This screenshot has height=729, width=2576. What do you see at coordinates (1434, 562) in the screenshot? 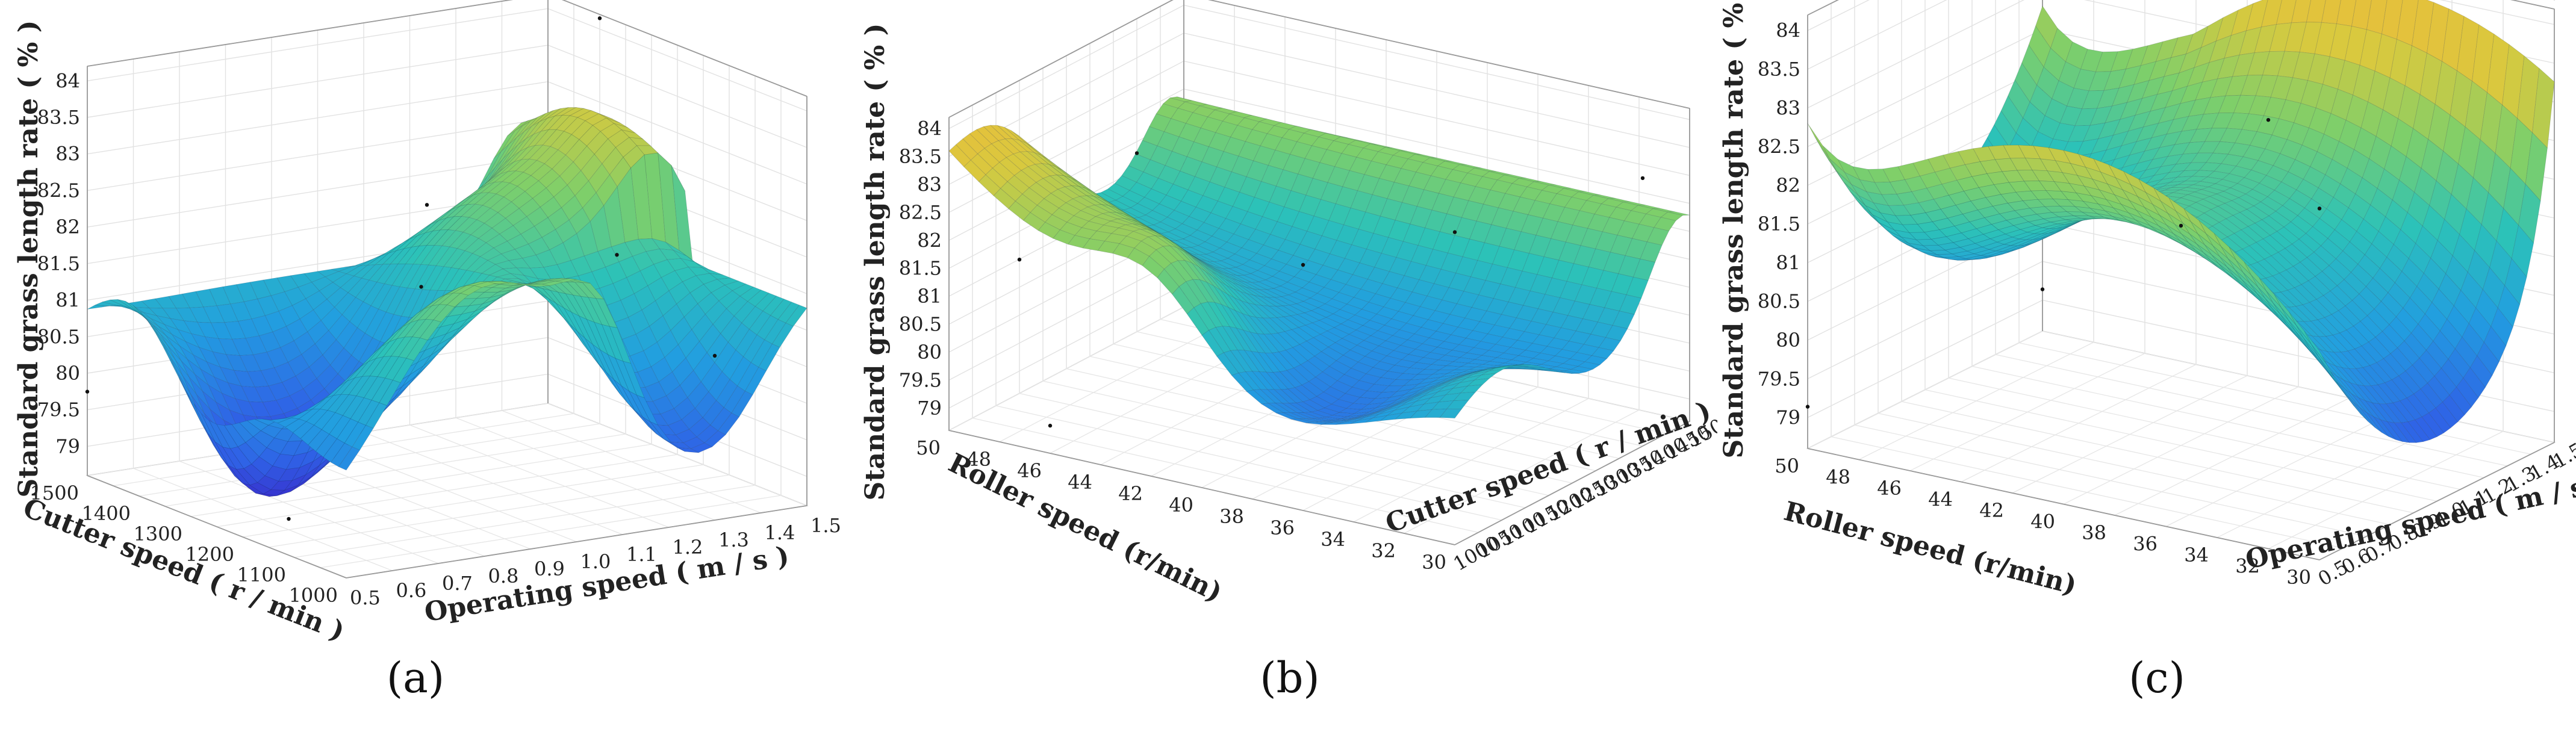
I see `left-tick-b-10: 30` at bounding box center [1434, 562].